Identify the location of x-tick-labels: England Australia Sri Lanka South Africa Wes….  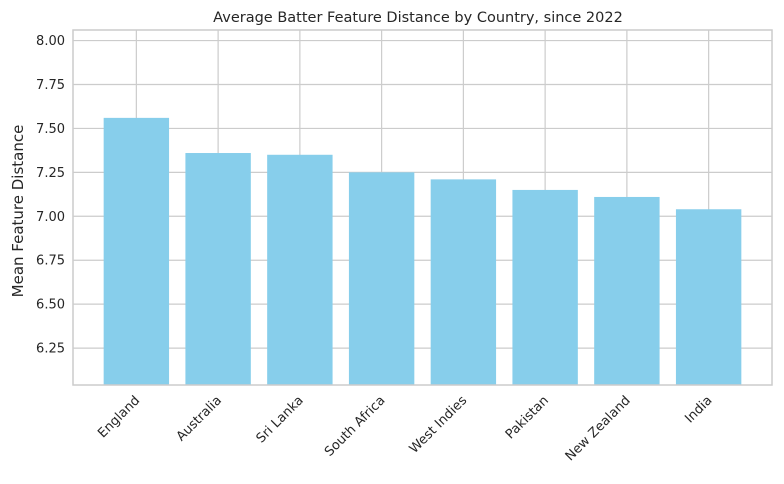
(405, 428).